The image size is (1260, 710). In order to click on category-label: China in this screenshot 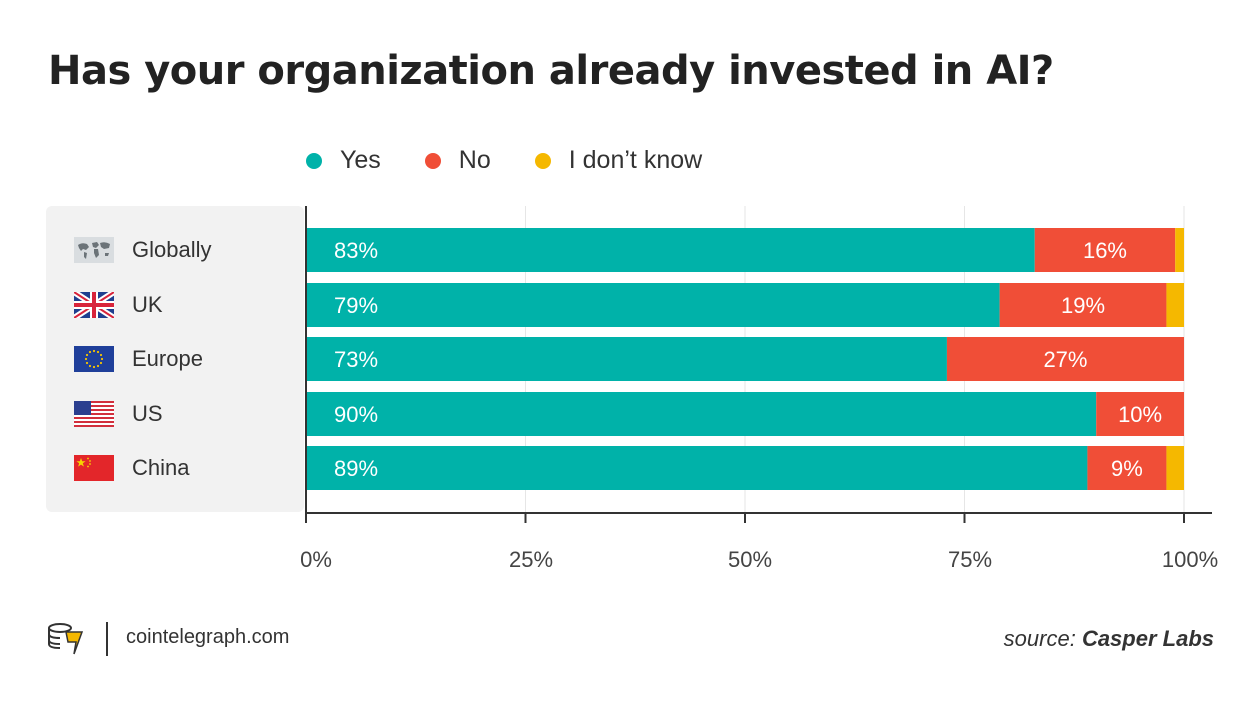, I will do `click(161, 467)`.